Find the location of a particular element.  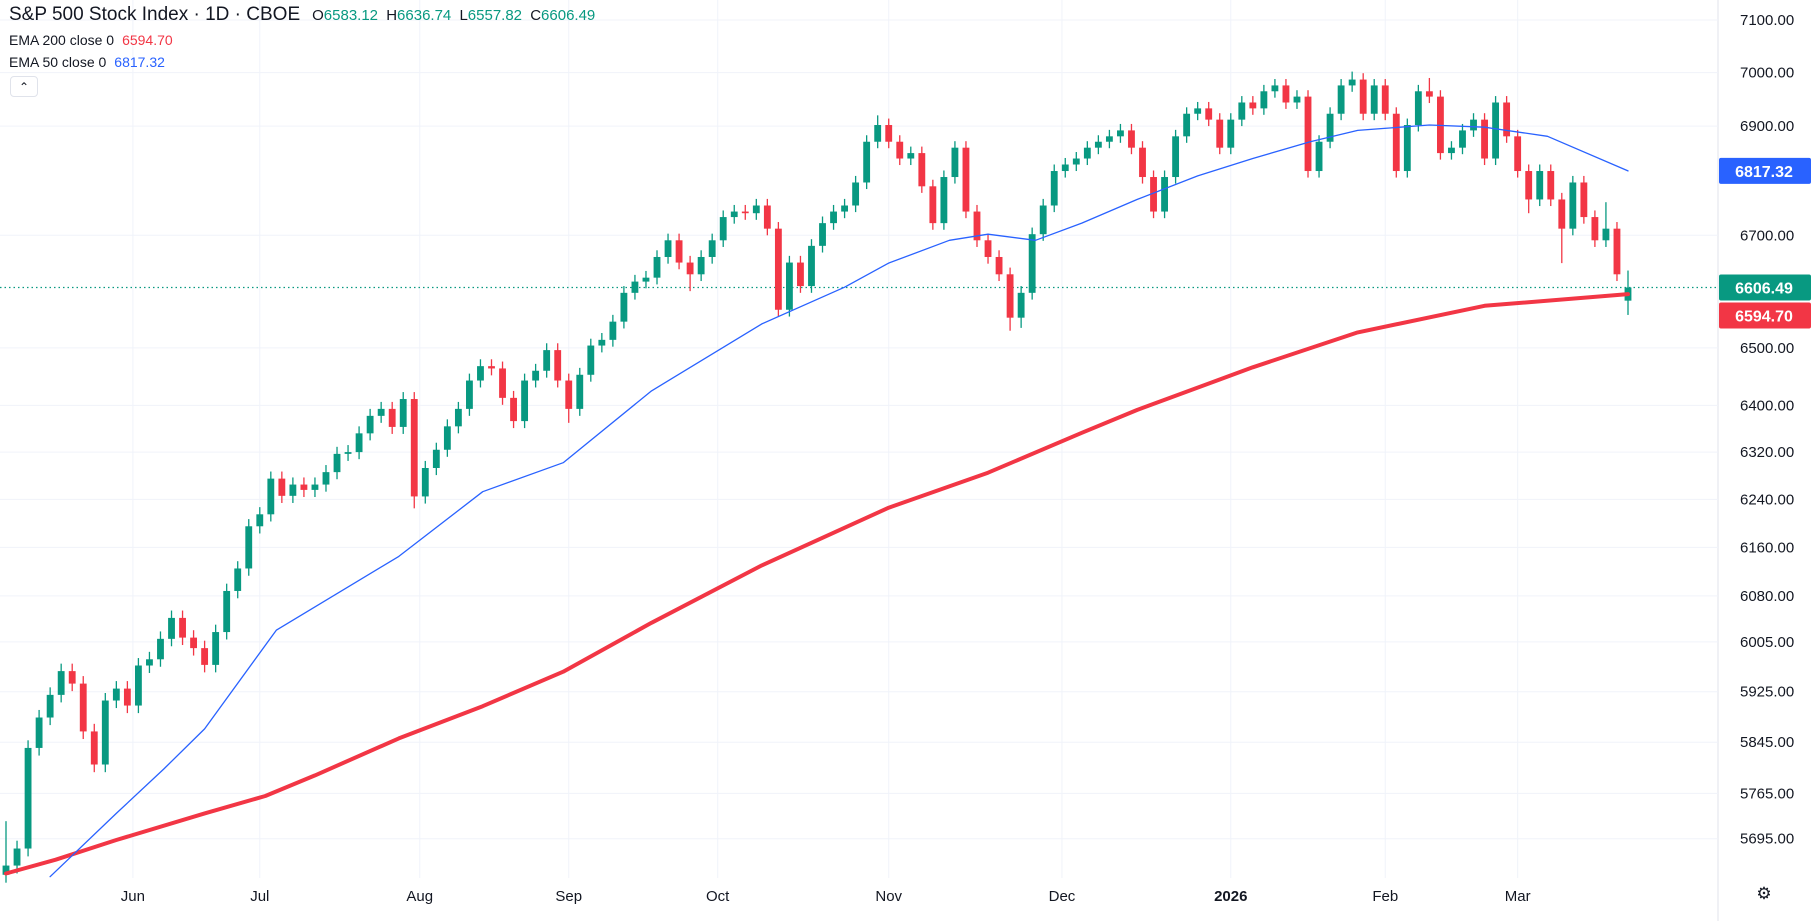

time-axis: Jun Jul Aug Sep Oct Nov Dec 2026 Feb Mar is located at coordinates (826, 896).